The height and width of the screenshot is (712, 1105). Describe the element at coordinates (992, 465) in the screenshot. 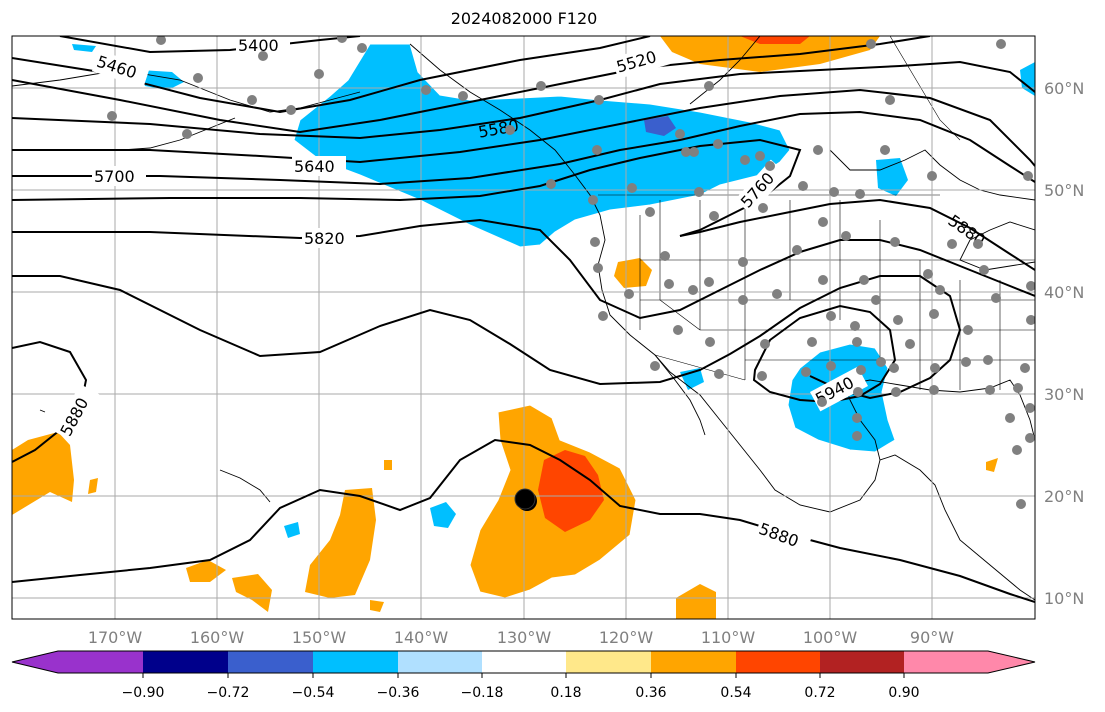

I see `positive-anomaly-gulf-islet` at that location.